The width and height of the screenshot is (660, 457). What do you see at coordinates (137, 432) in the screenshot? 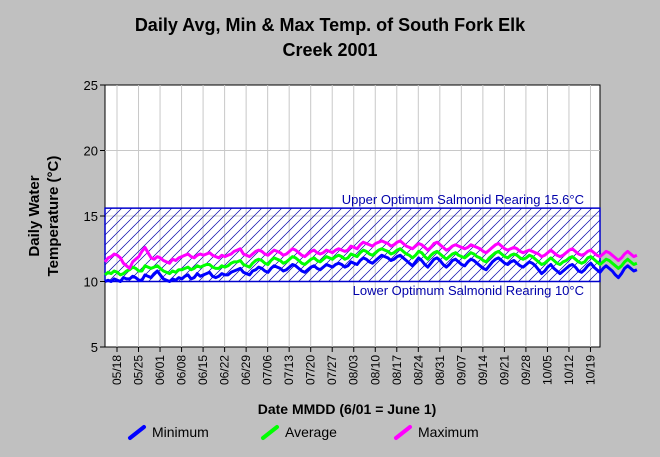
I see `legend-swatch-minimum` at bounding box center [137, 432].